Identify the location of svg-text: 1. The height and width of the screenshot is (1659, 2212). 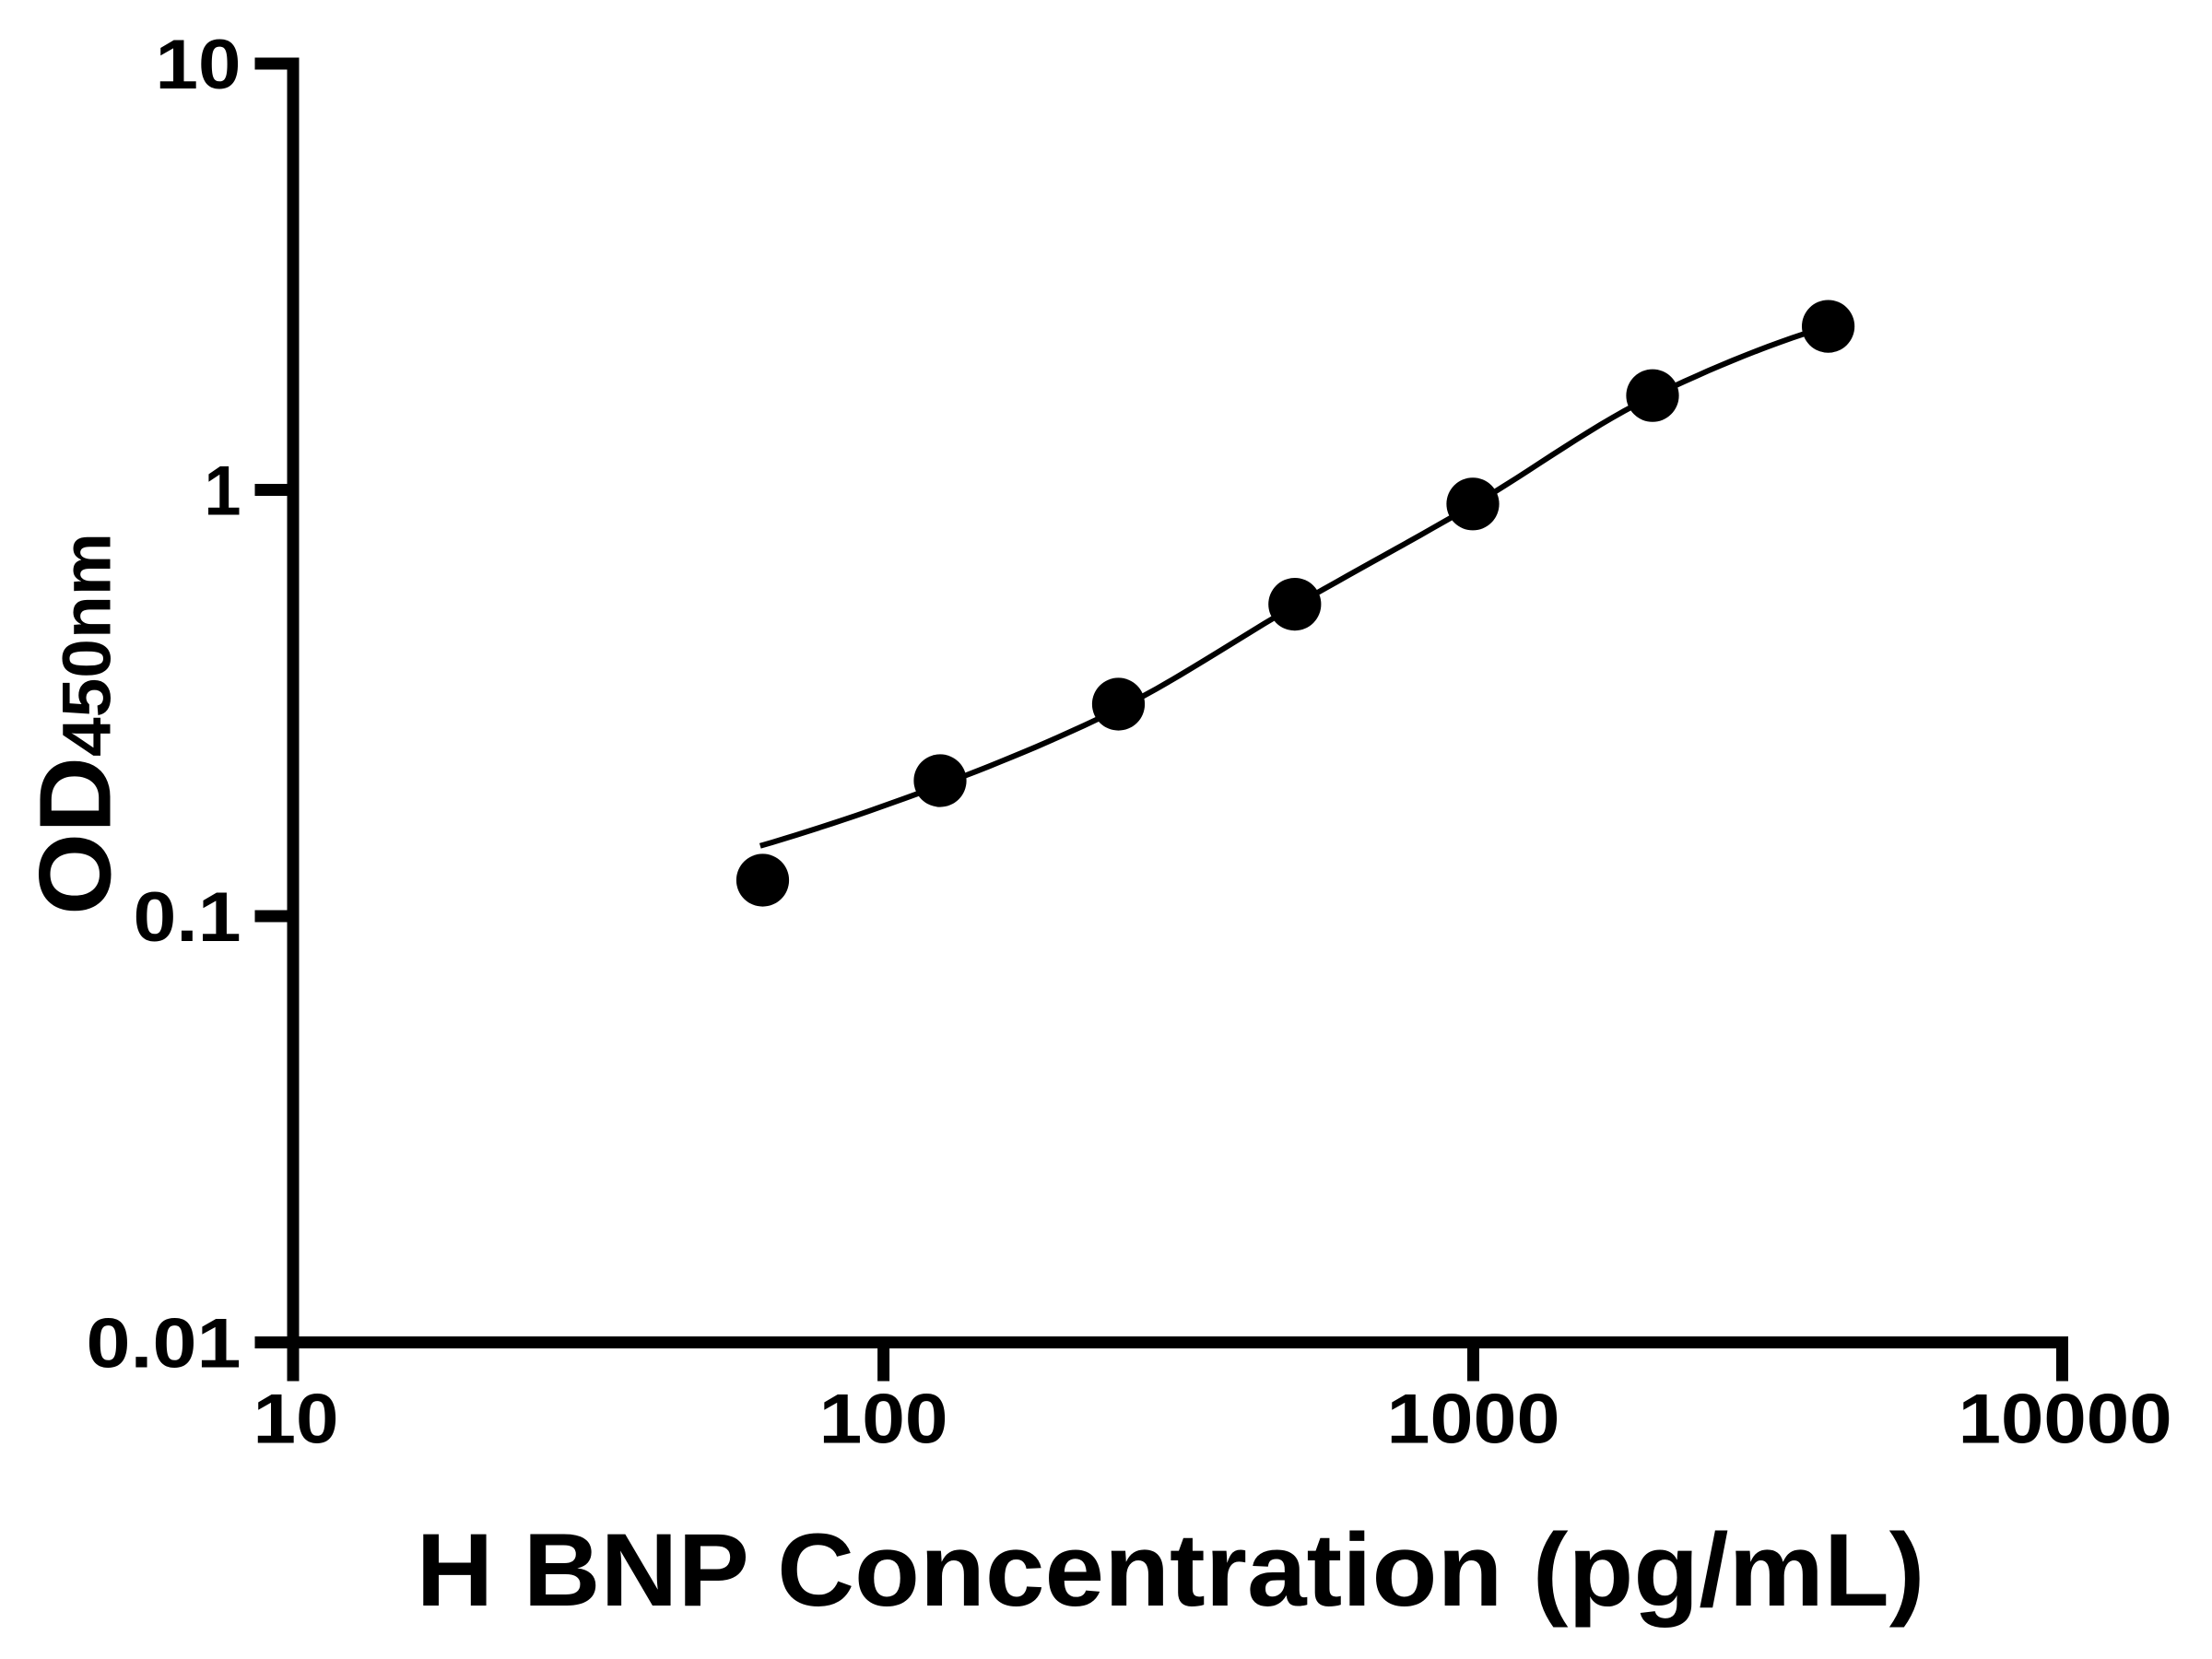
(223, 492).